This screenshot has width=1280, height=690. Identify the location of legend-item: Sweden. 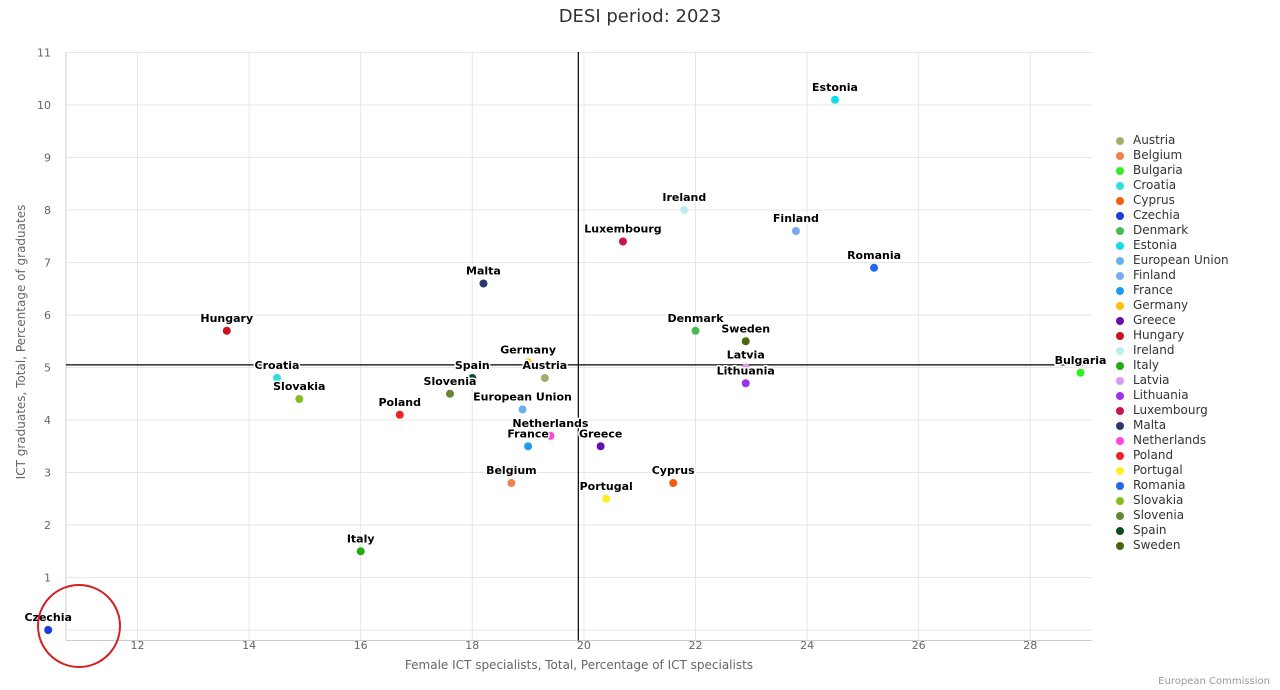
(1172, 545).